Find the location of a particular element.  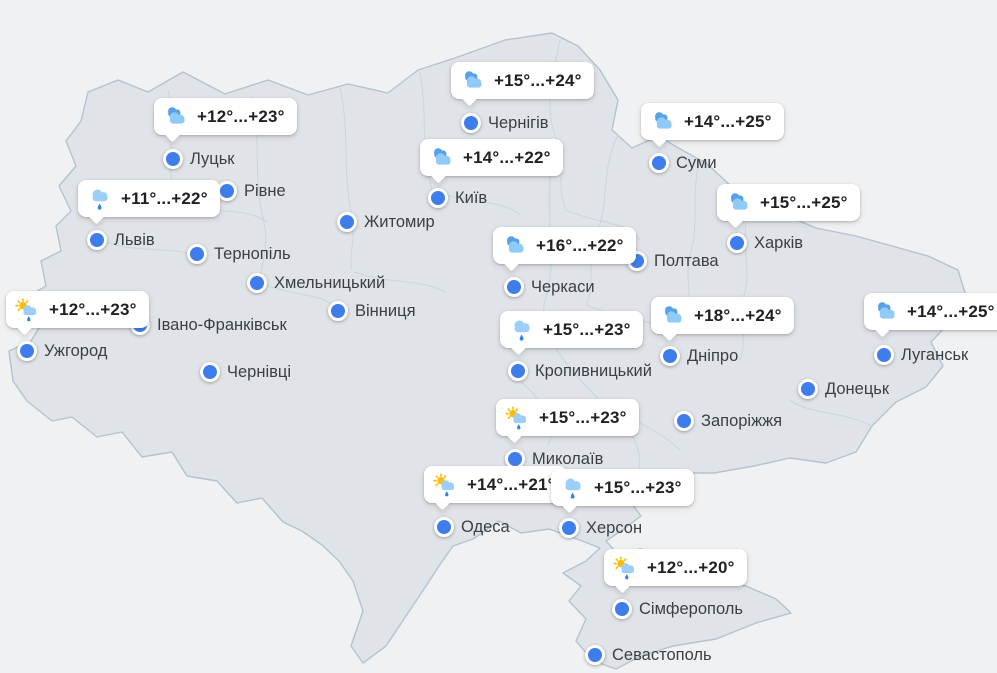

city-marker-group: Луцьк is located at coordinates (199, 159).